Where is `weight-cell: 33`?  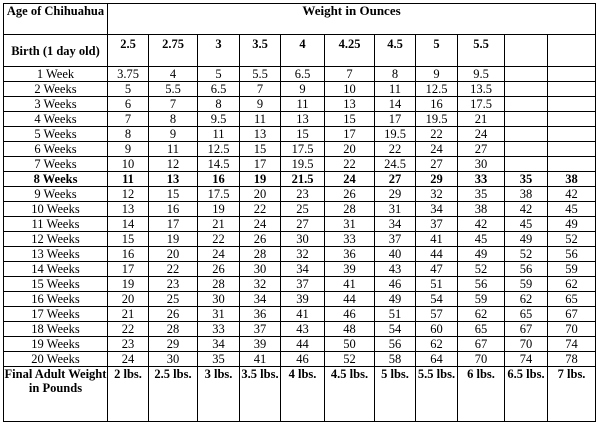
weight-cell: 33 is located at coordinates (481, 179).